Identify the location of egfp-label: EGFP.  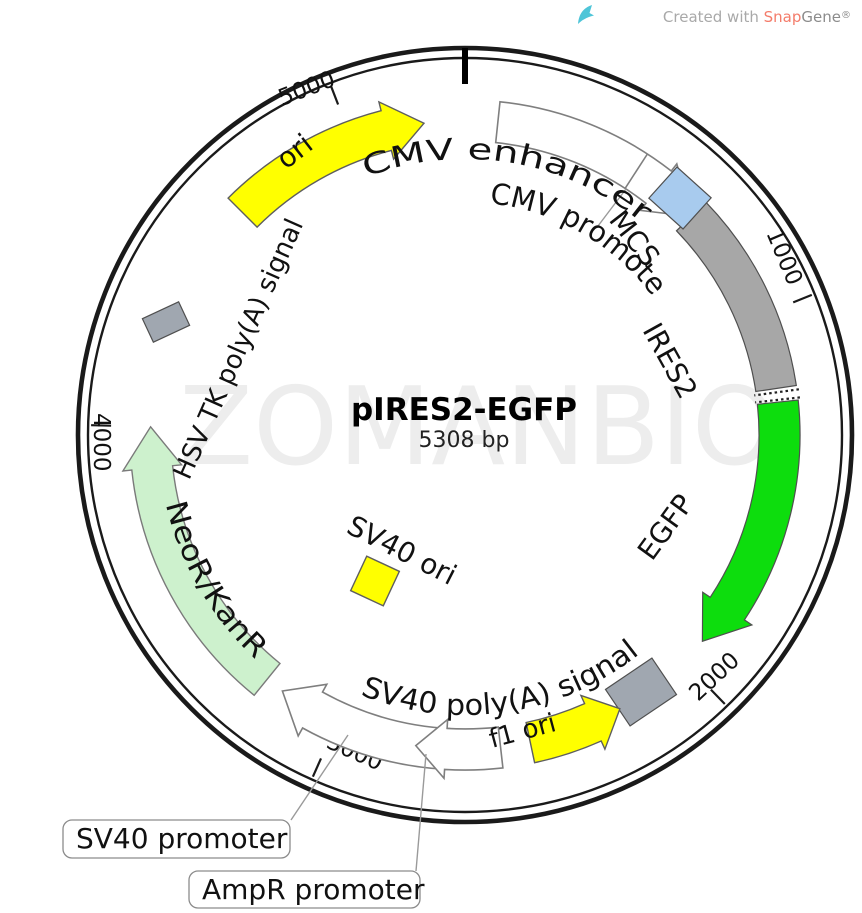
(665, 527).